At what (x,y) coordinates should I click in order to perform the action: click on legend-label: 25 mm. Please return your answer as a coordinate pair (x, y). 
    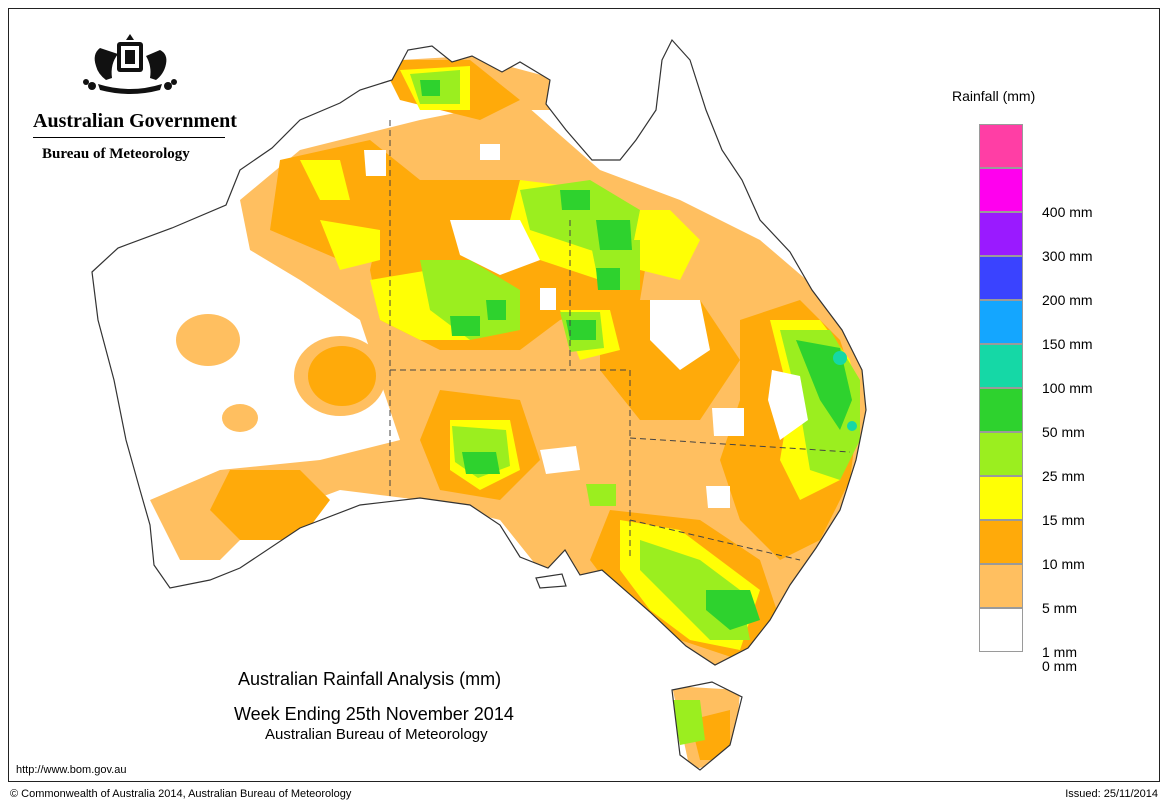
    Looking at the image, I should click on (1063, 476).